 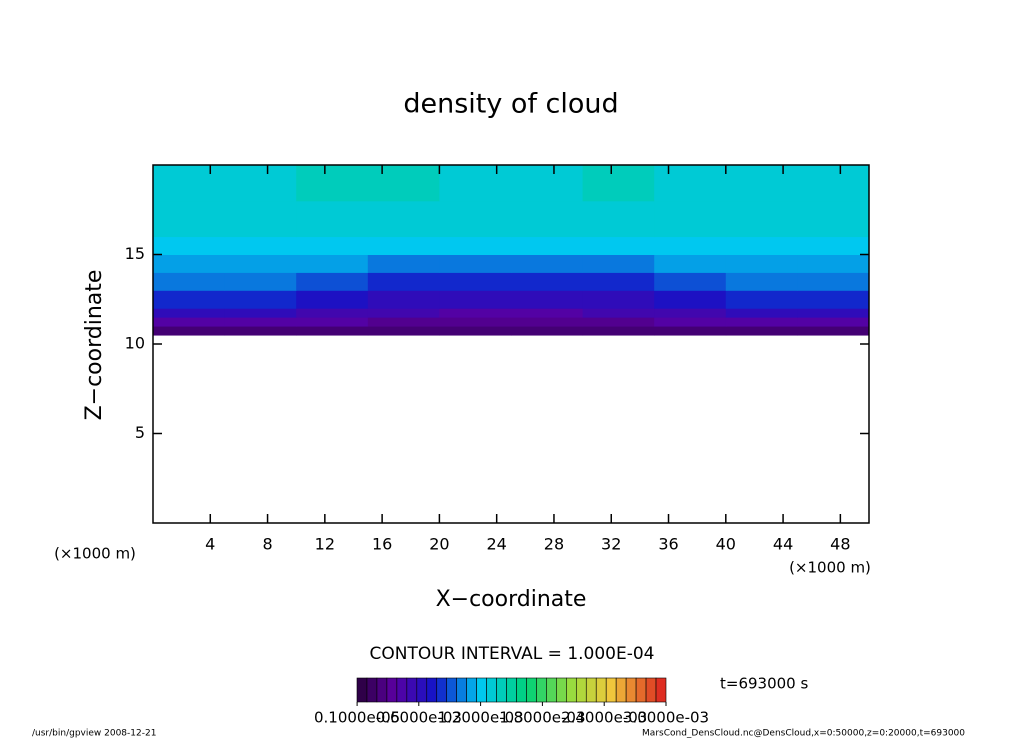 What do you see at coordinates (783, 544) in the screenshot?
I see `x-tick-label: 44` at bounding box center [783, 544].